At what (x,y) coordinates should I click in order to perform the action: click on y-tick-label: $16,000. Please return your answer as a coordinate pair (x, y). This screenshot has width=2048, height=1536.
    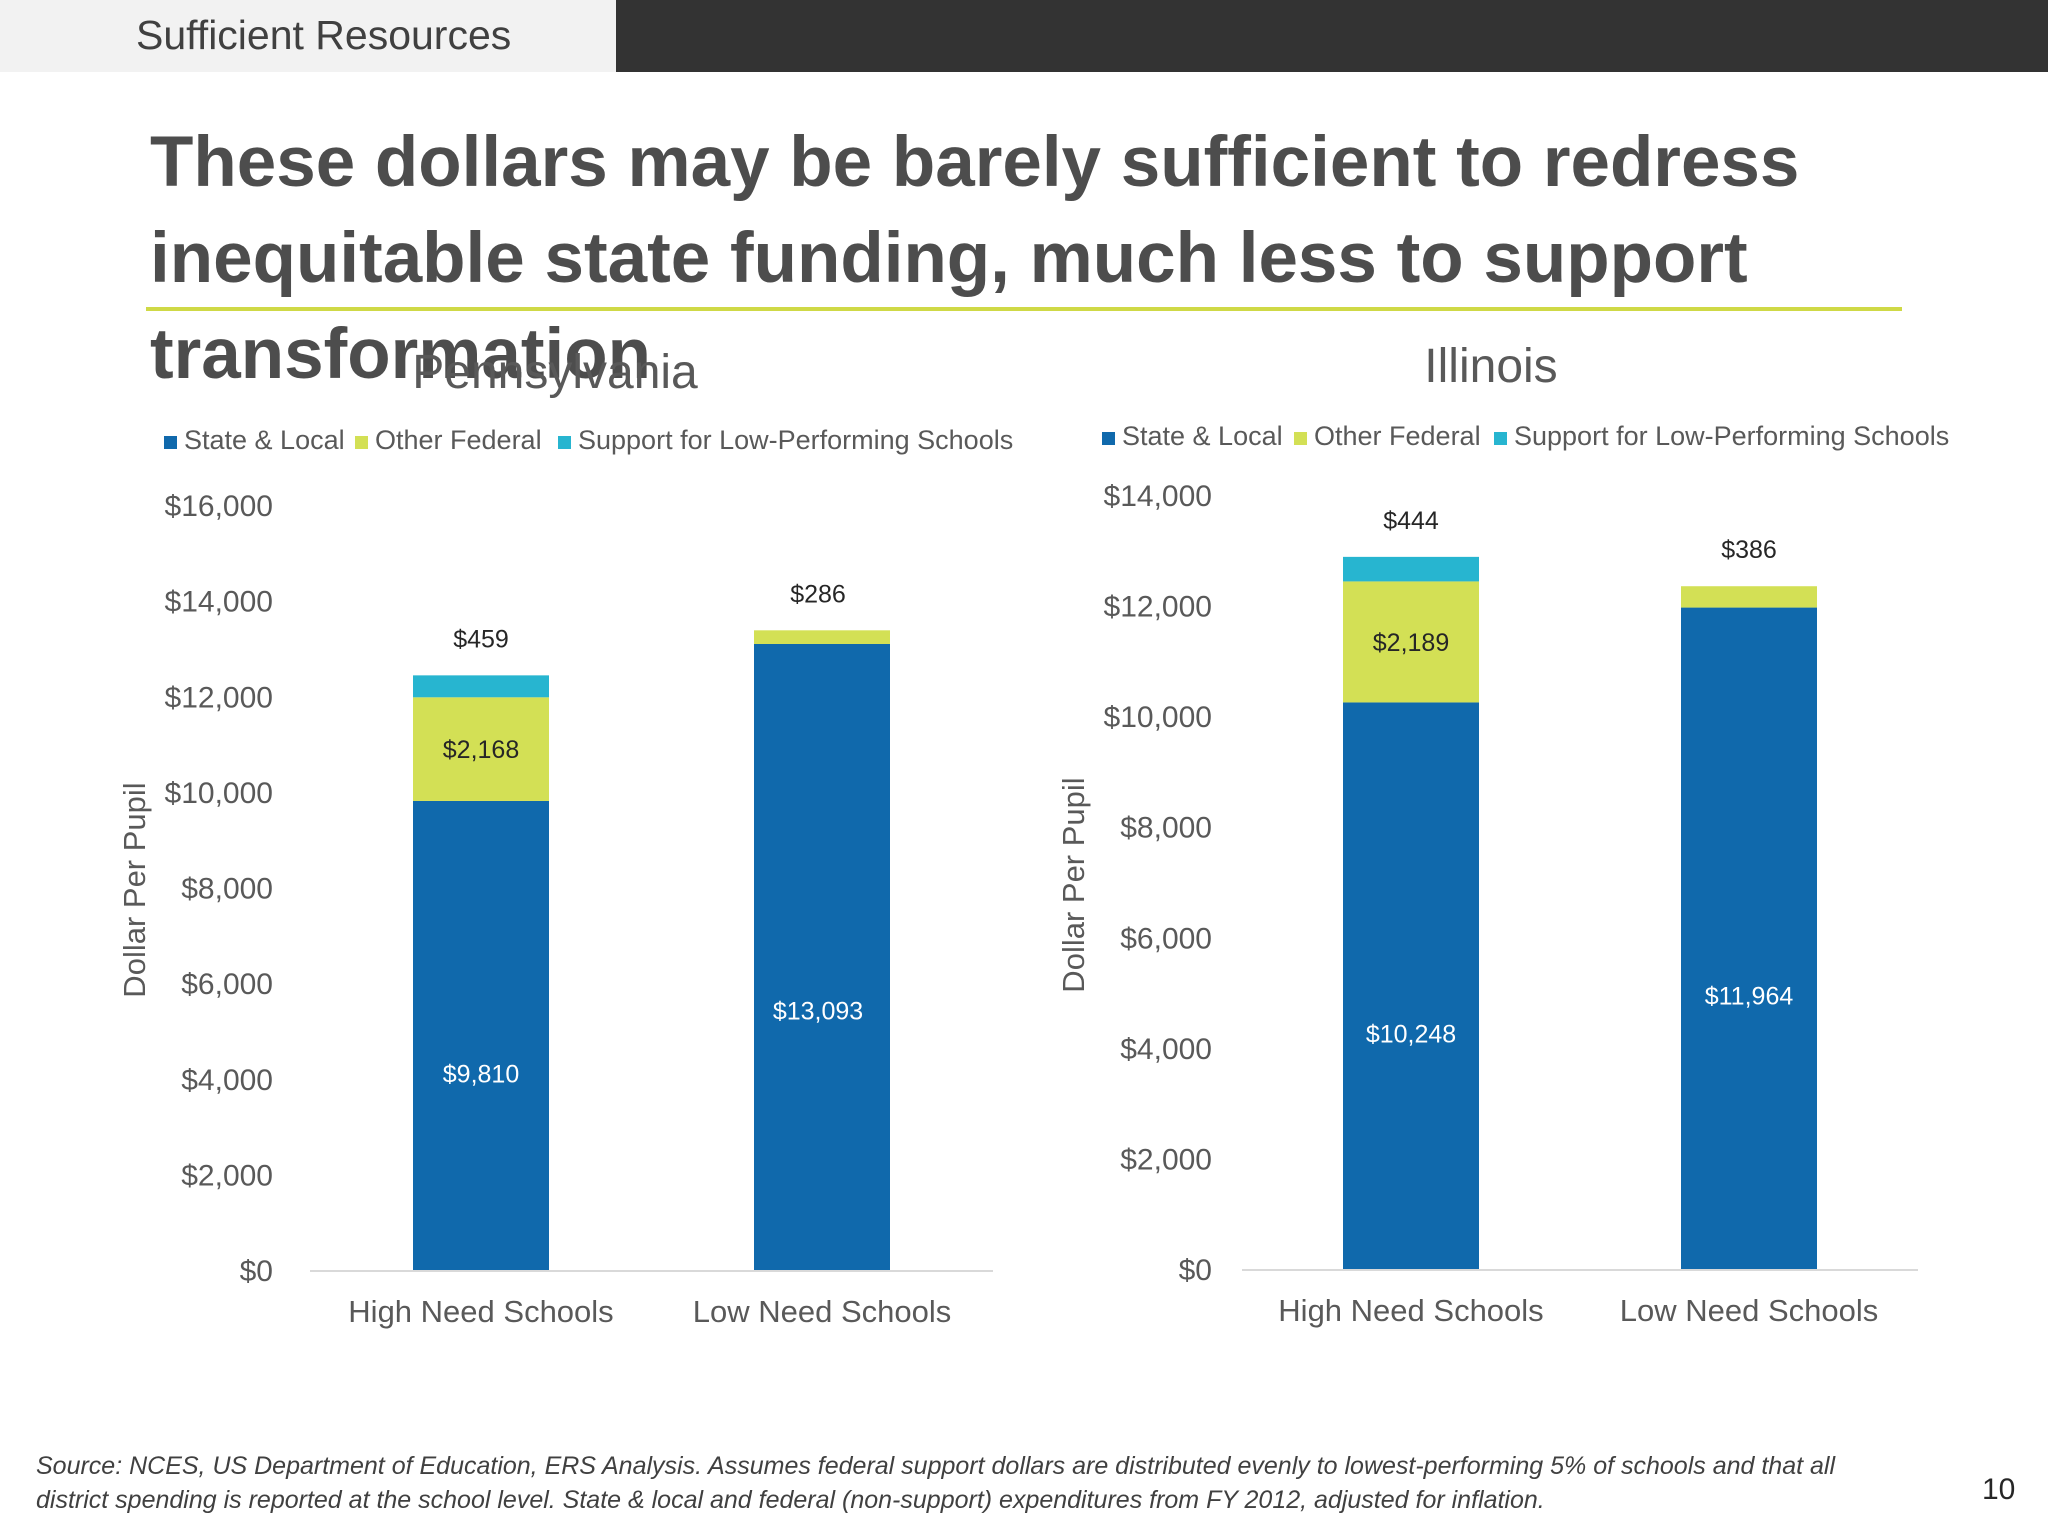
    Looking at the image, I should click on (219, 506).